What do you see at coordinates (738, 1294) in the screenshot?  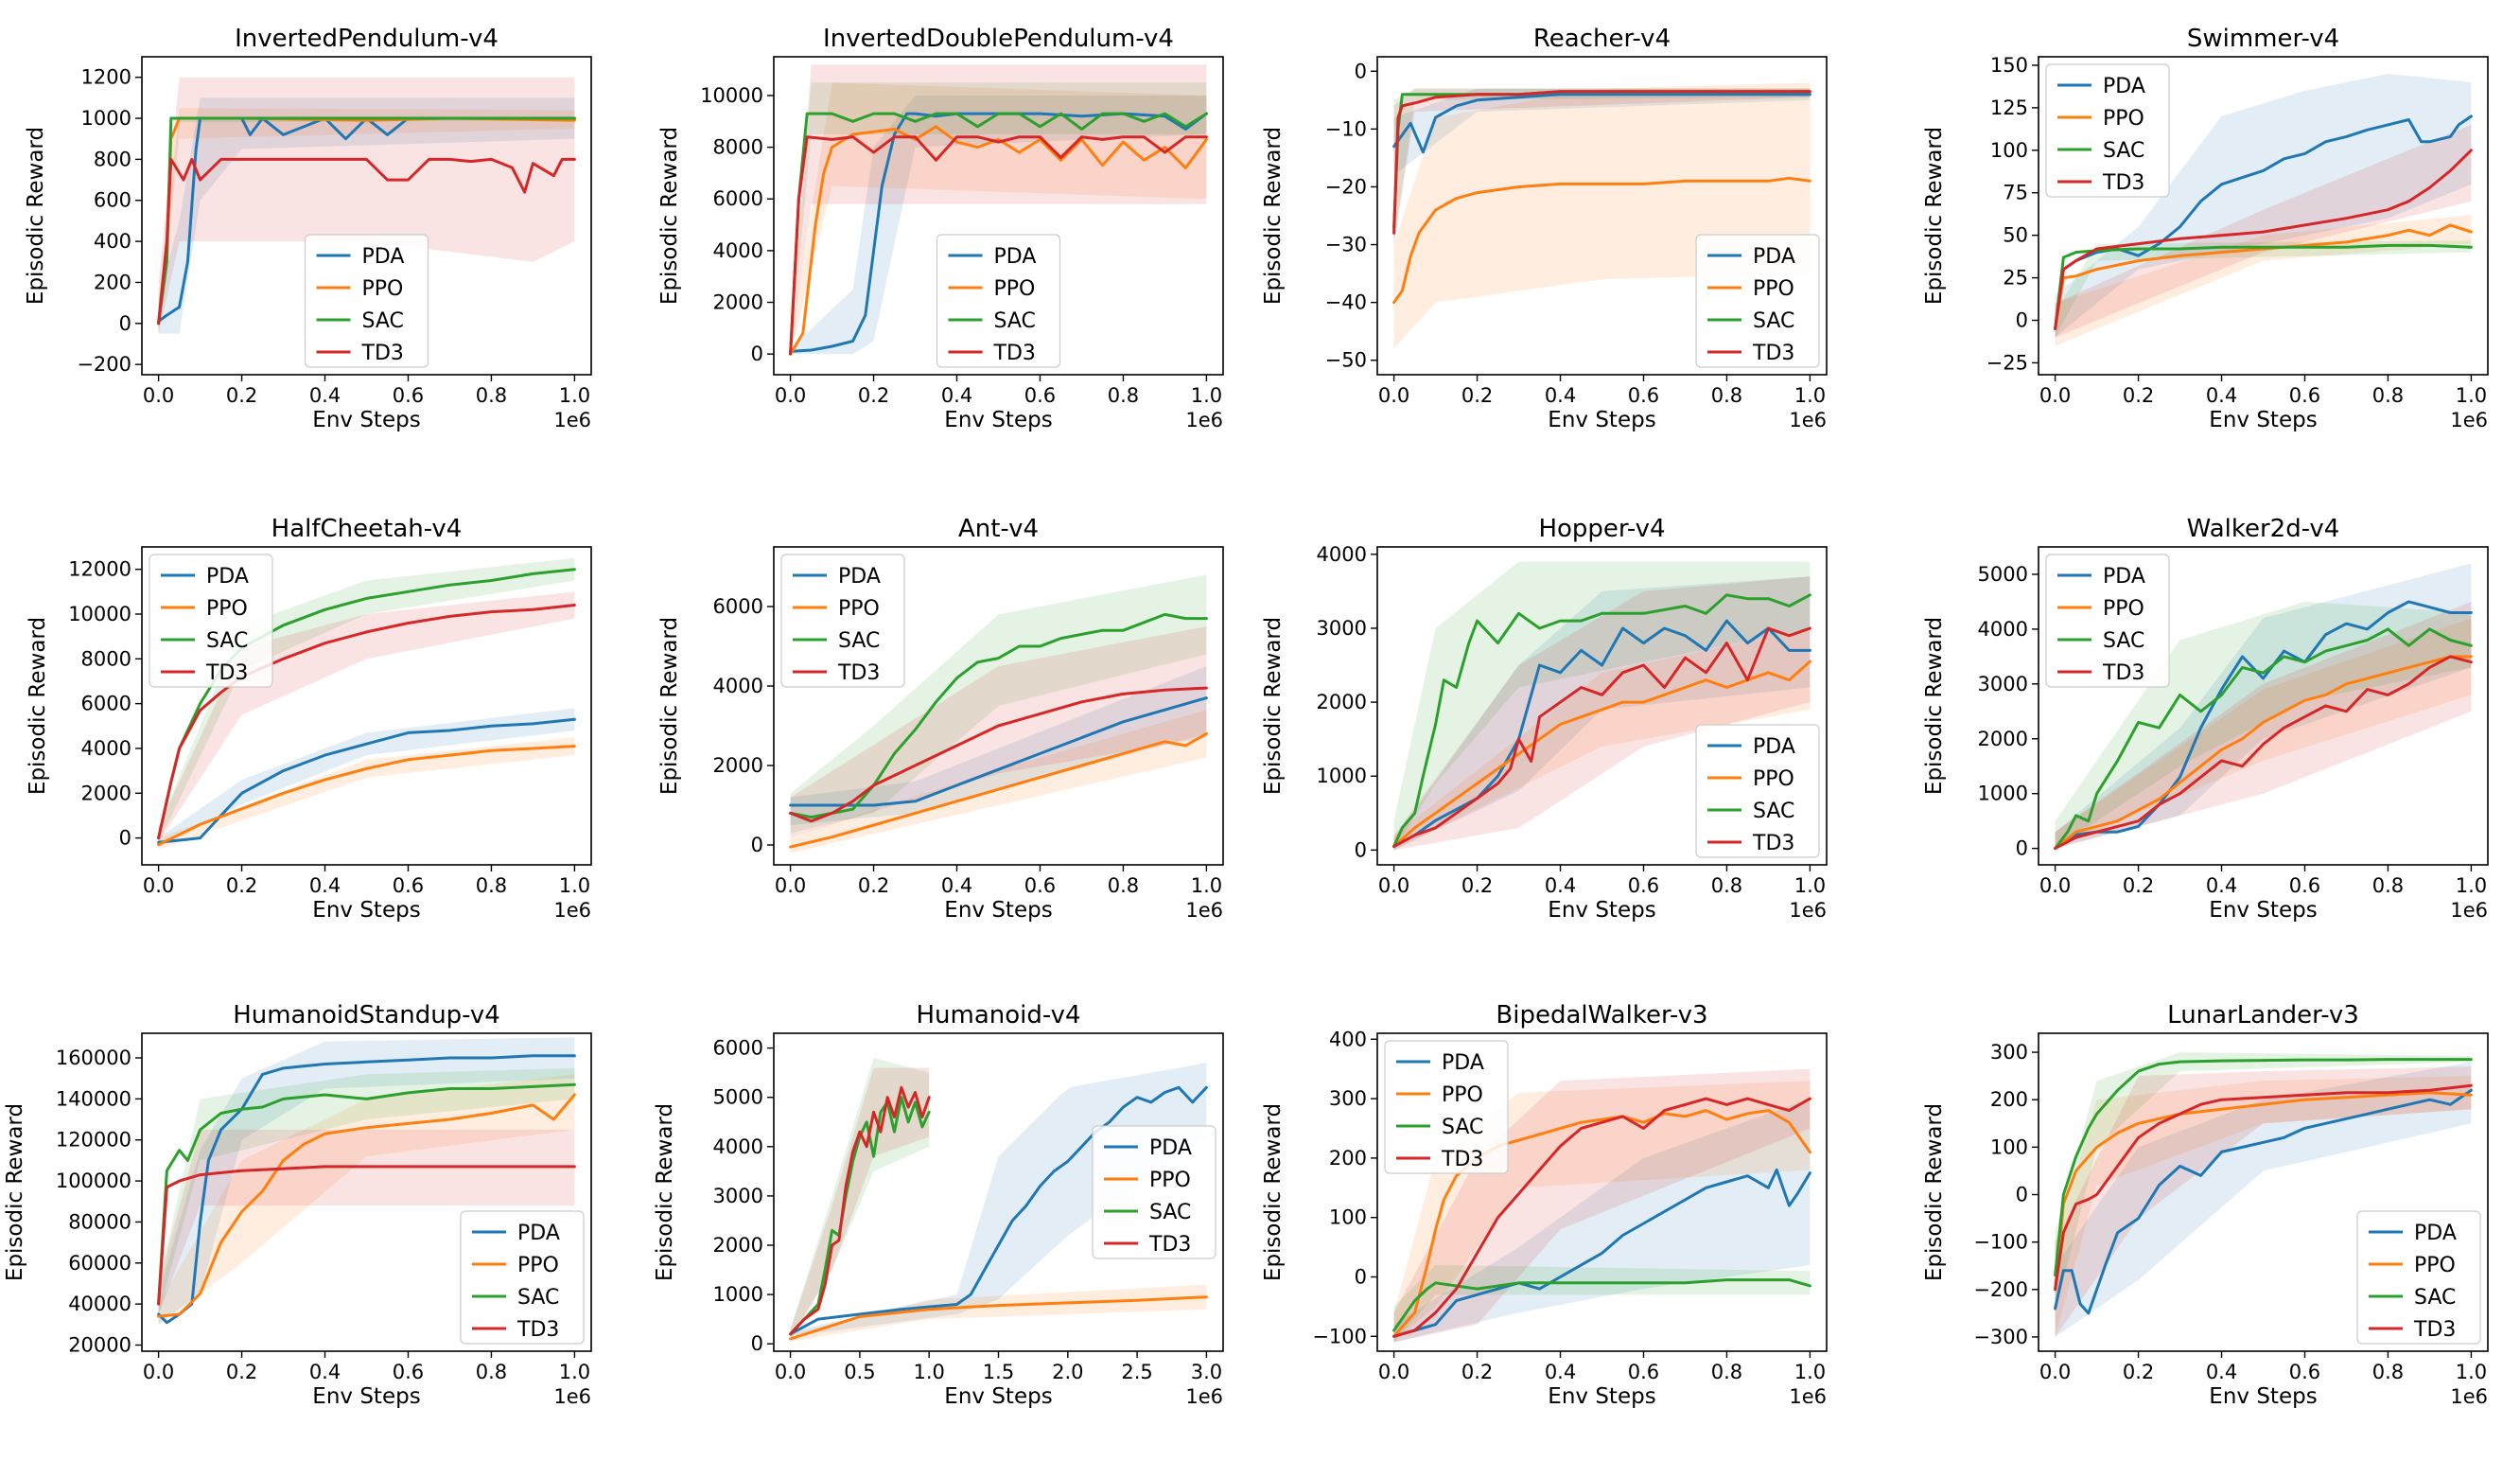 I see `y-tick-label: 1000` at bounding box center [738, 1294].